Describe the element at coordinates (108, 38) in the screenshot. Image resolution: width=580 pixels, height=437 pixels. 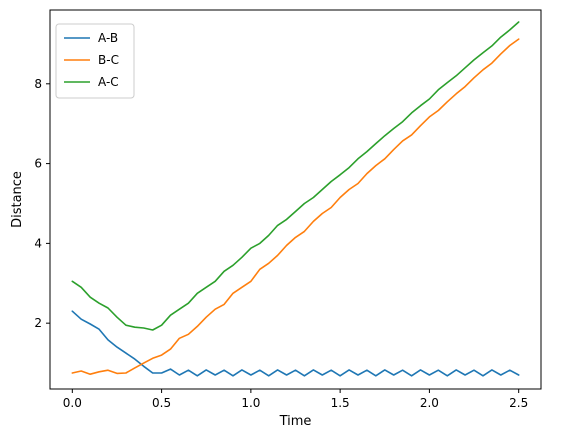
I see `legend-label: A-B` at that location.